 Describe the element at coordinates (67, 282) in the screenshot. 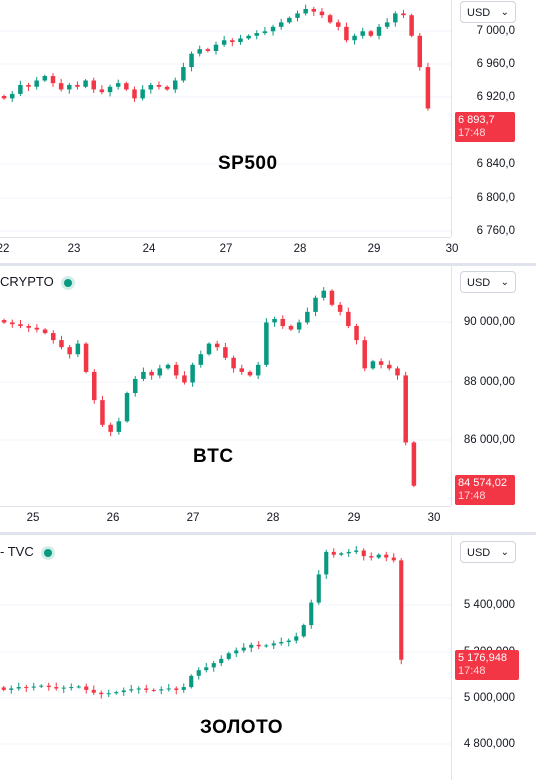

I see `market-status-dot` at that location.